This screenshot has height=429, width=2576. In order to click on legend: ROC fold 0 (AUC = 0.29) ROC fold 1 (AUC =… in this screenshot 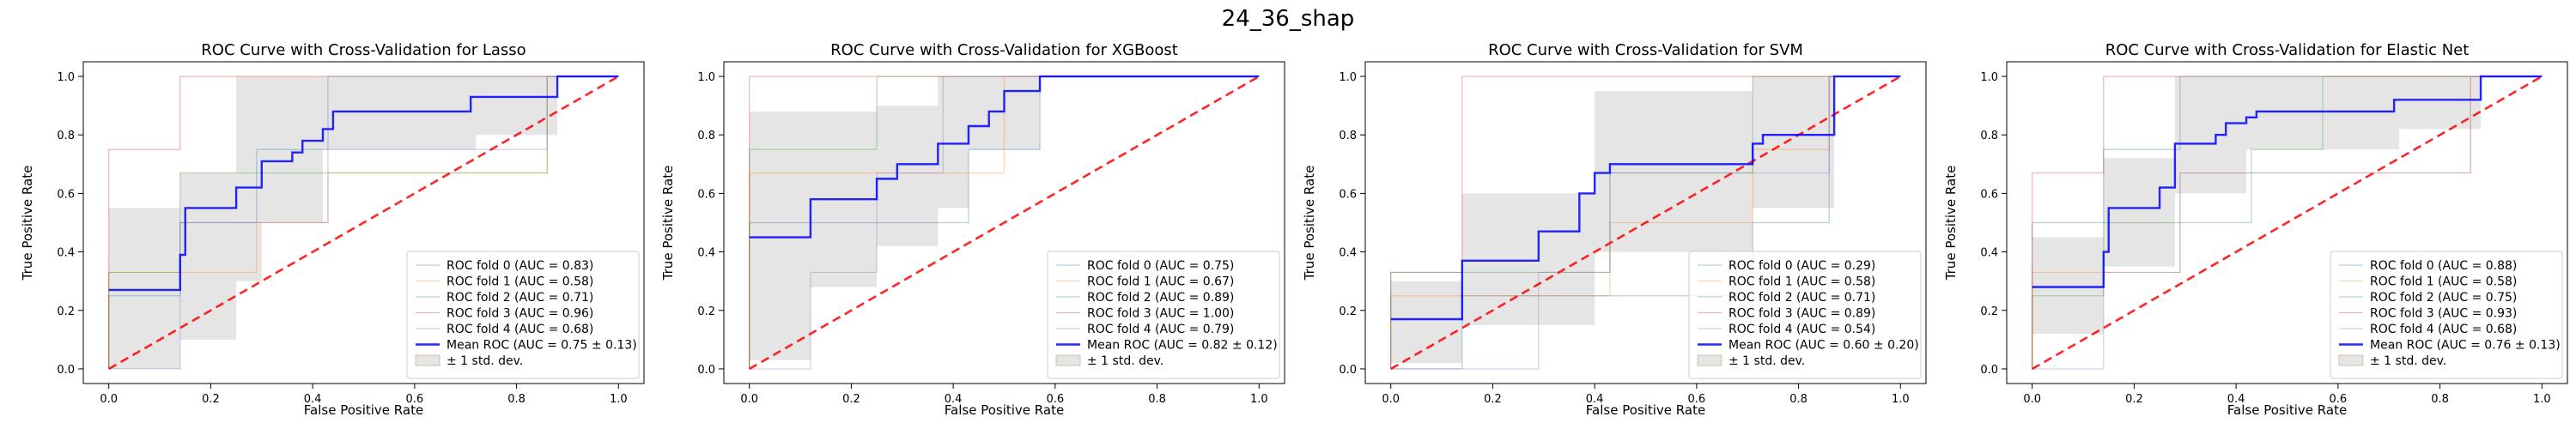, I will do `click(1805, 315)`.